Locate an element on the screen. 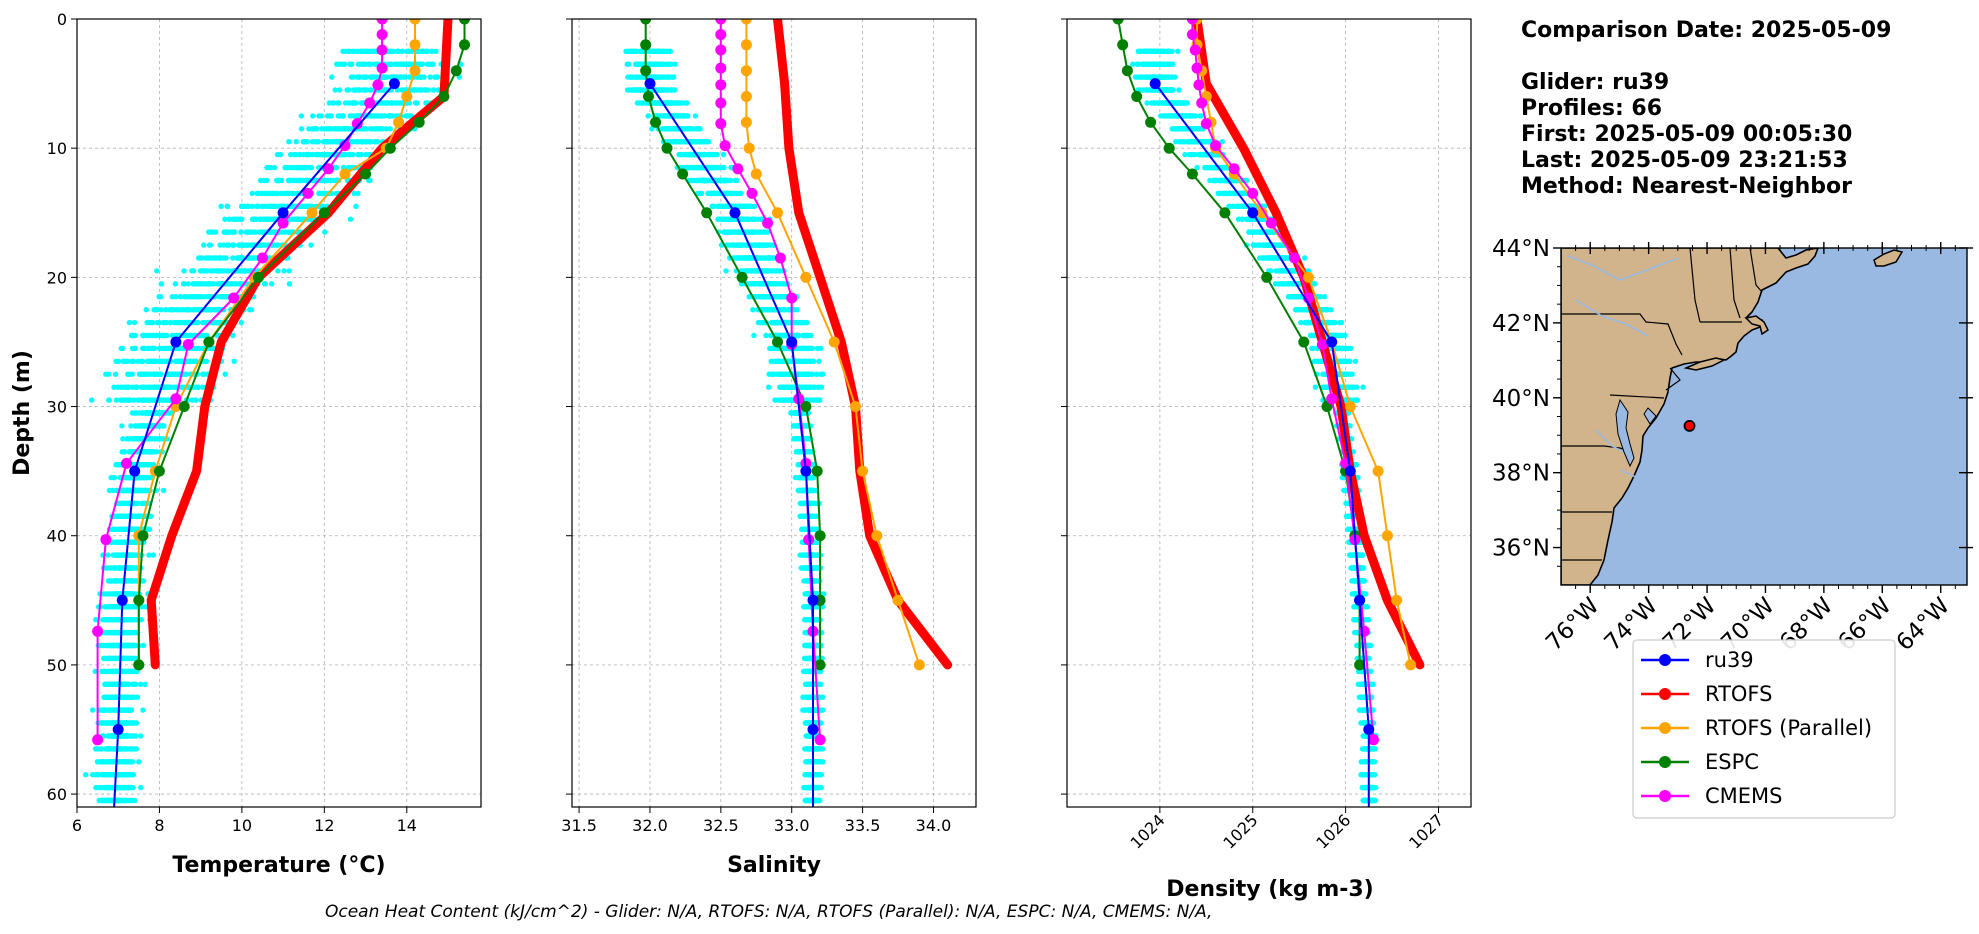 This screenshot has width=1979, height=934. temperature-ytick-label: 40 is located at coordinates (57, 536).